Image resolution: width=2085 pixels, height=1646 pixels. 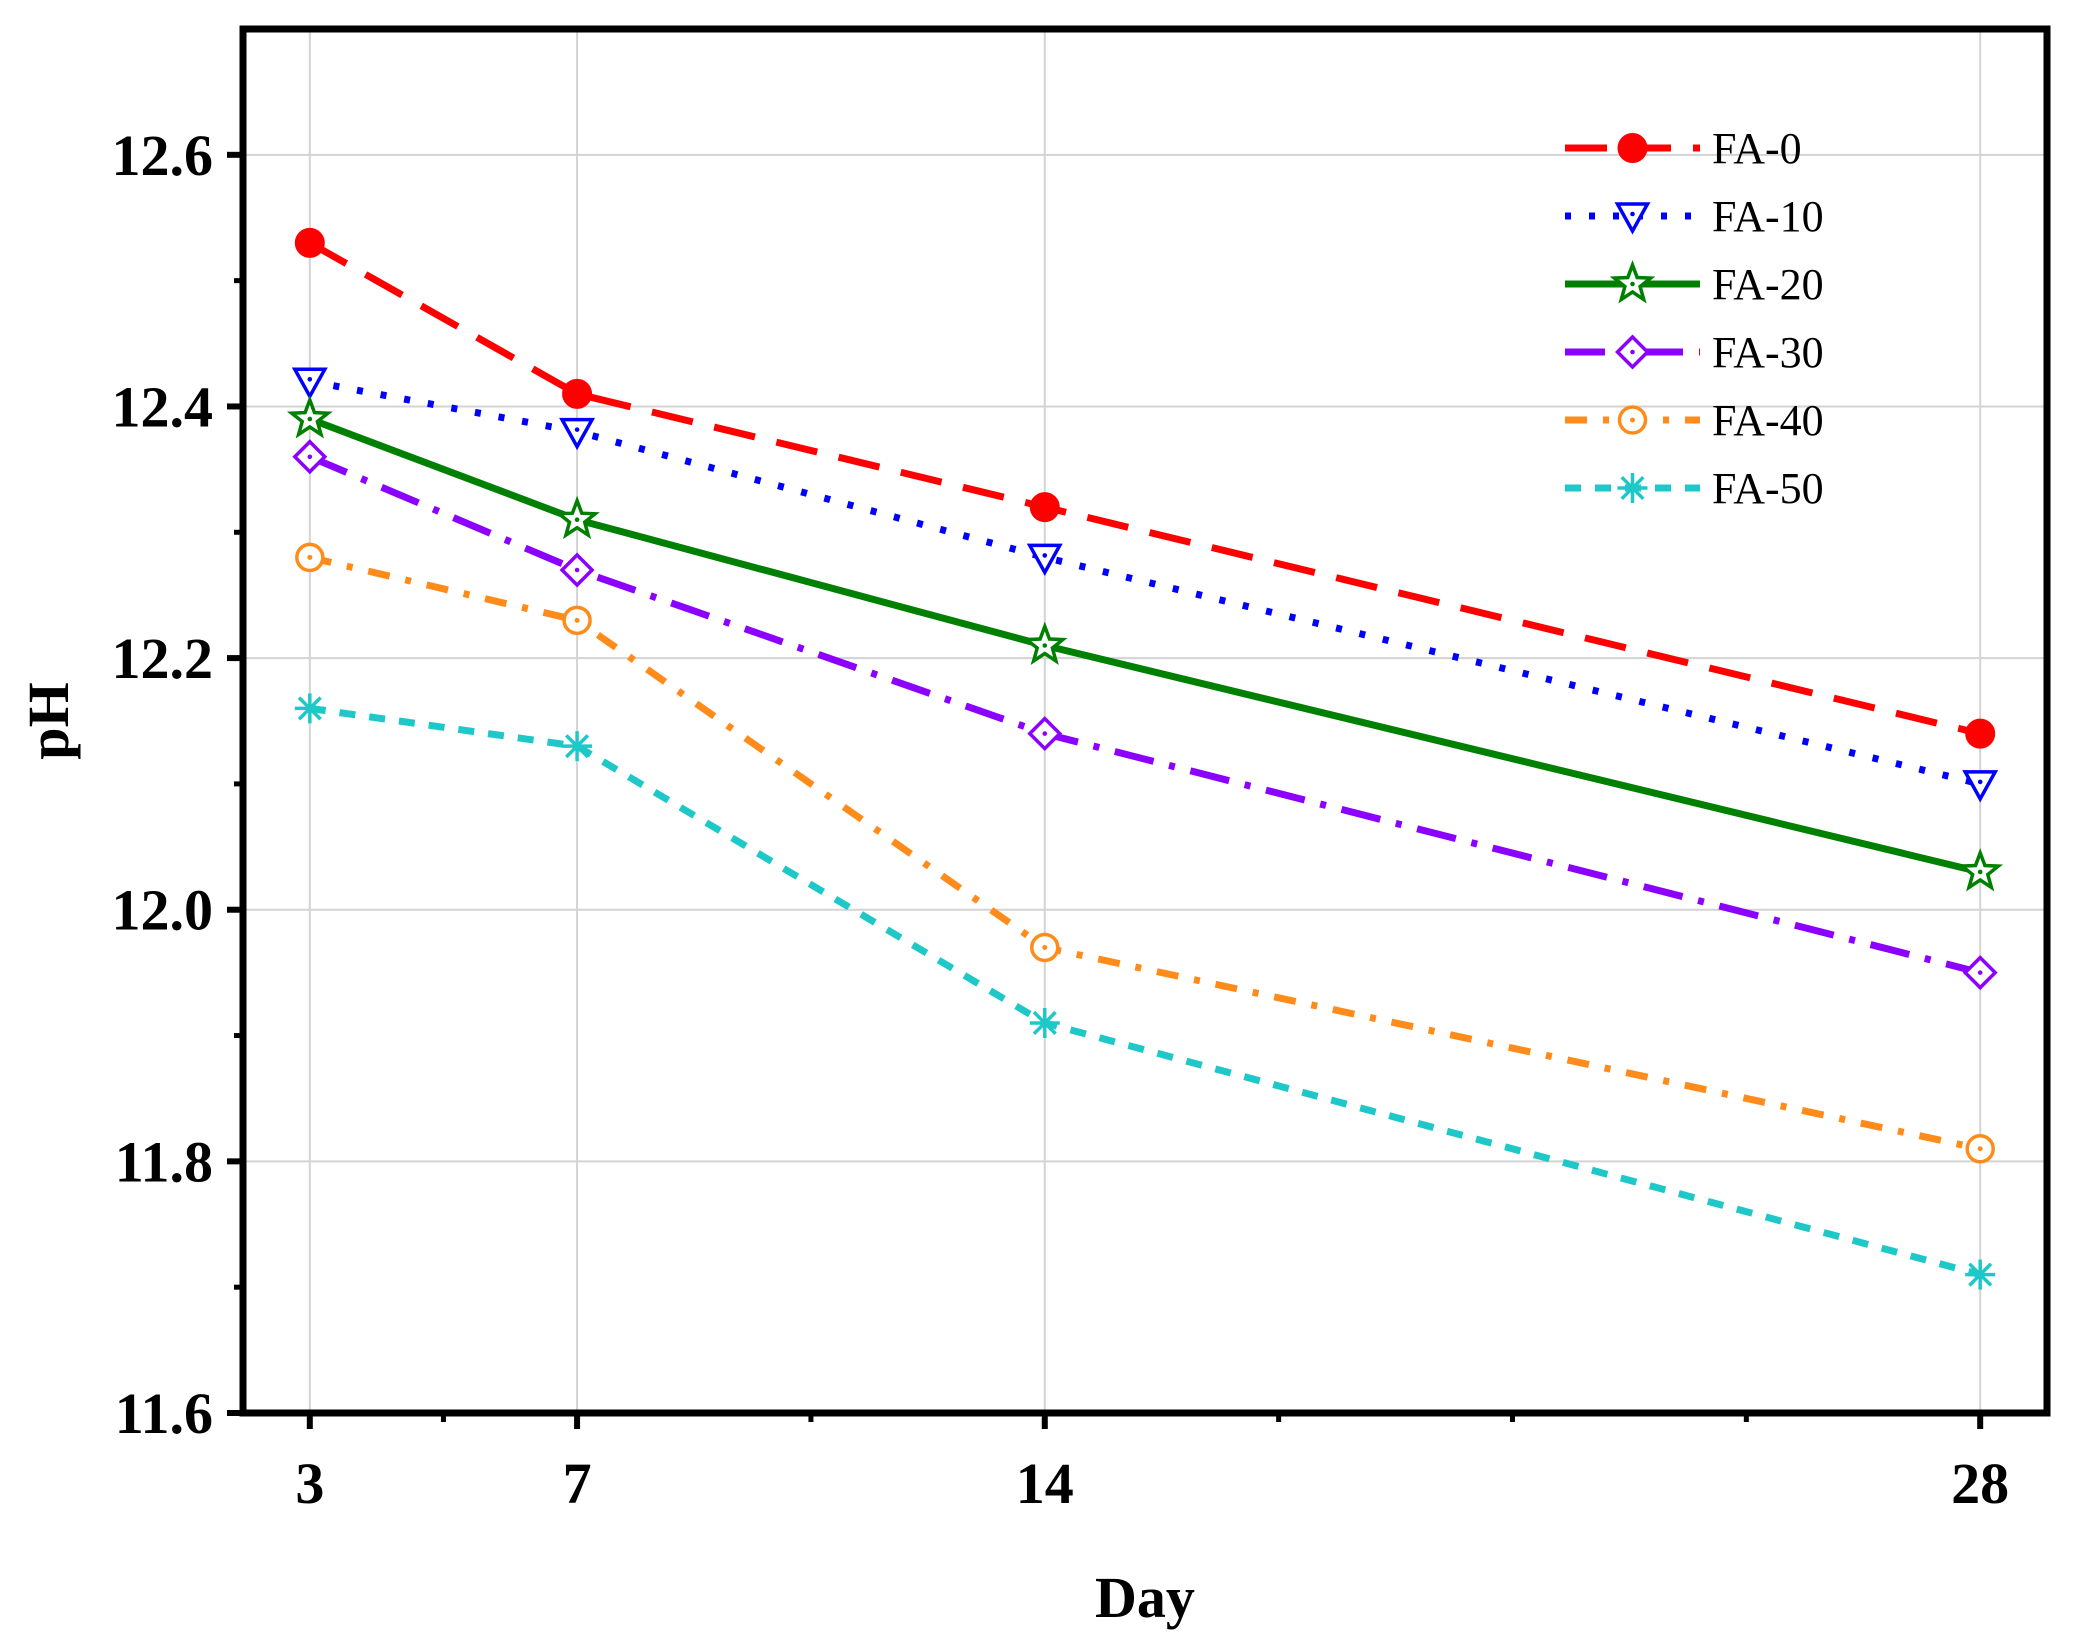 I want to click on legend-item-fa-10: FA-10, so click(x=1694, y=216).